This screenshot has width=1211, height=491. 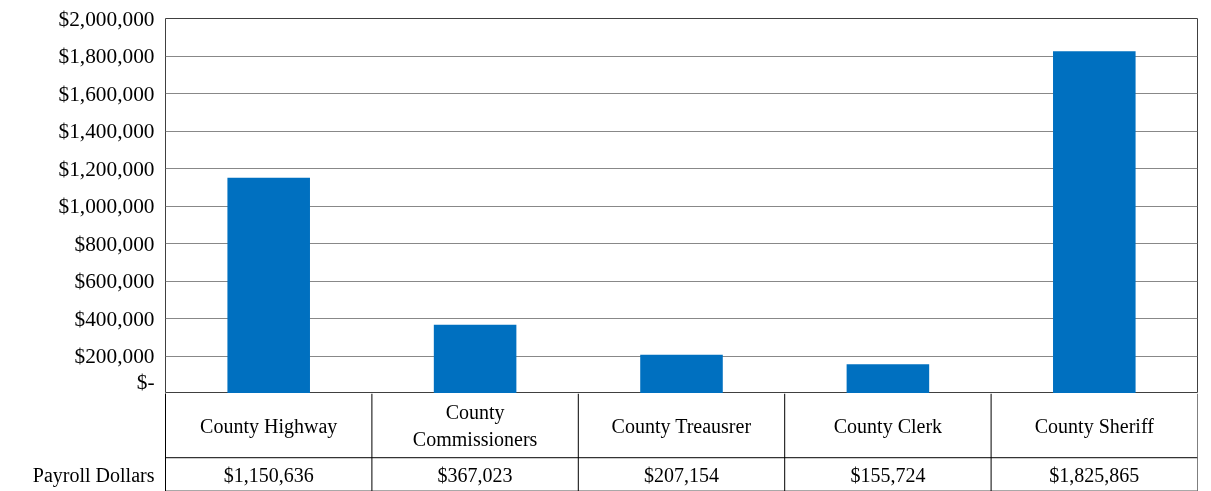 What do you see at coordinates (681, 474) in the screenshot?
I see `data-label: $207,154` at bounding box center [681, 474].